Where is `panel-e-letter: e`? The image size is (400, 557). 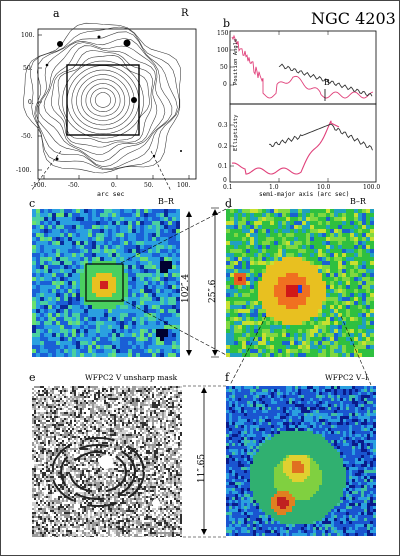
panel-e-letter: e is located at coordinates (32, 377).